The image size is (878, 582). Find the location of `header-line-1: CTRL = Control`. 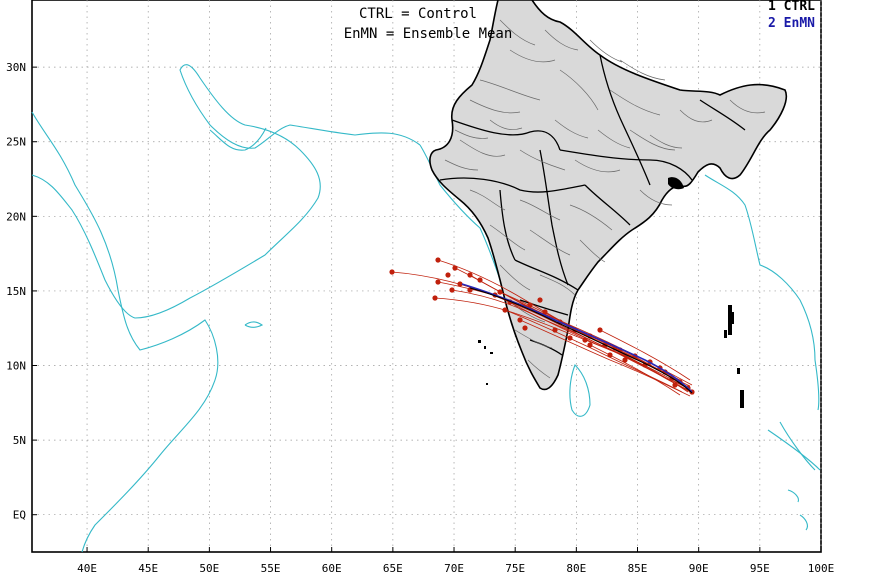

header-line-1: CTRL = Control is located at coordinates (418, 14).